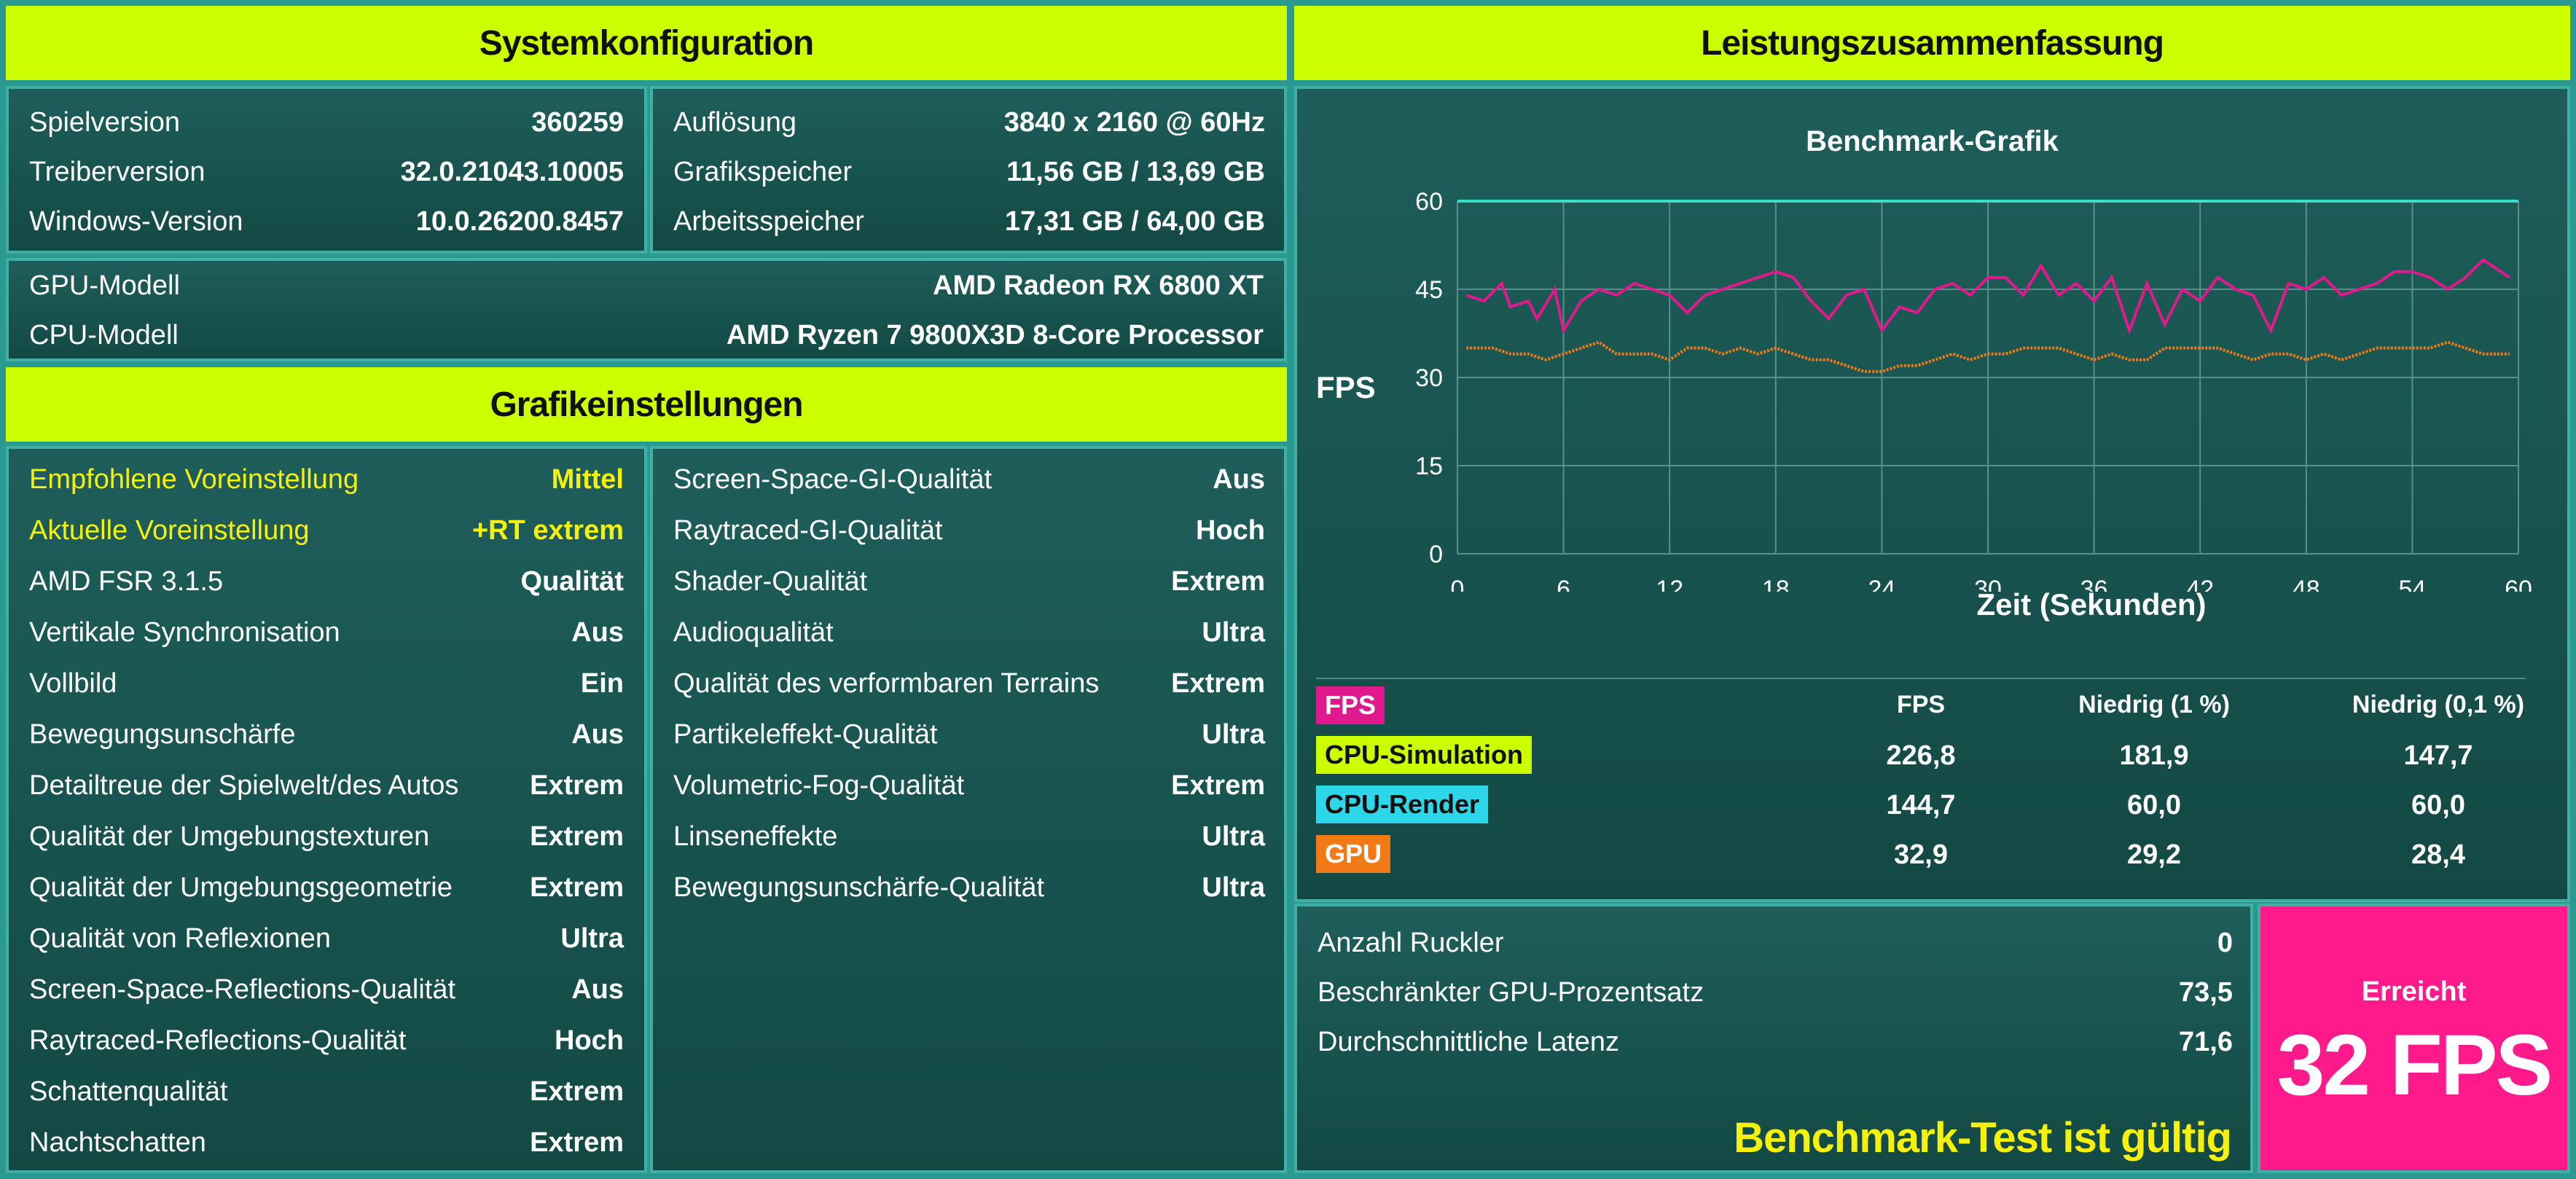 The height and width of the screenshot is (1179, 2576). What do you see at coordinates (242, 989) in the screenshot?
I see `setting-label: Screen-Space-Reflections-Qualität` at bounding box center [242, 989].